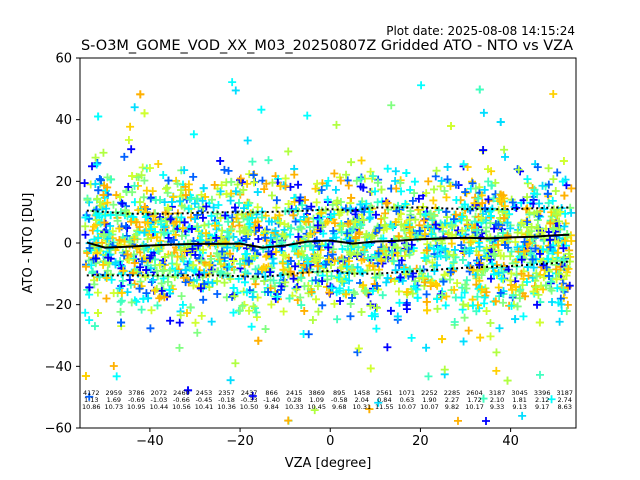 The height and width of the screenshot is (480, 640). Describe the element at coordinates (149, 441) in the screenshot. I see `x-tick-label: −40` at that location.